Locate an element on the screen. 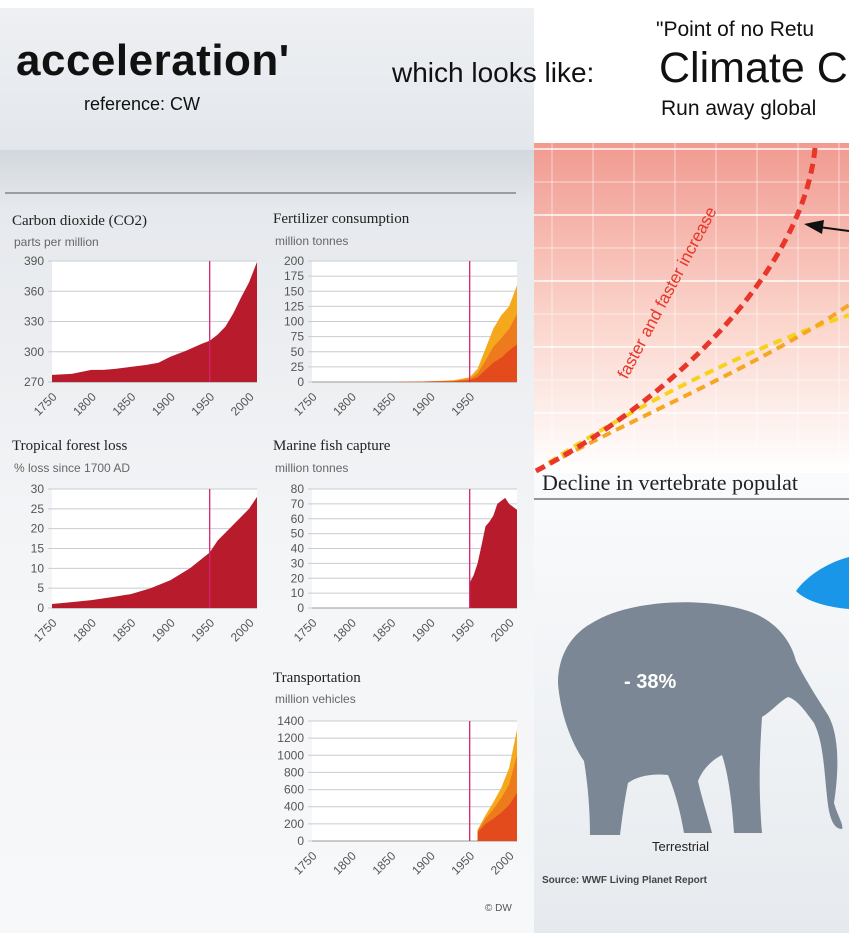 The width and height of the screenshot is (849, 933). y-tick-label: 50 is located at coordinates (298, 352).